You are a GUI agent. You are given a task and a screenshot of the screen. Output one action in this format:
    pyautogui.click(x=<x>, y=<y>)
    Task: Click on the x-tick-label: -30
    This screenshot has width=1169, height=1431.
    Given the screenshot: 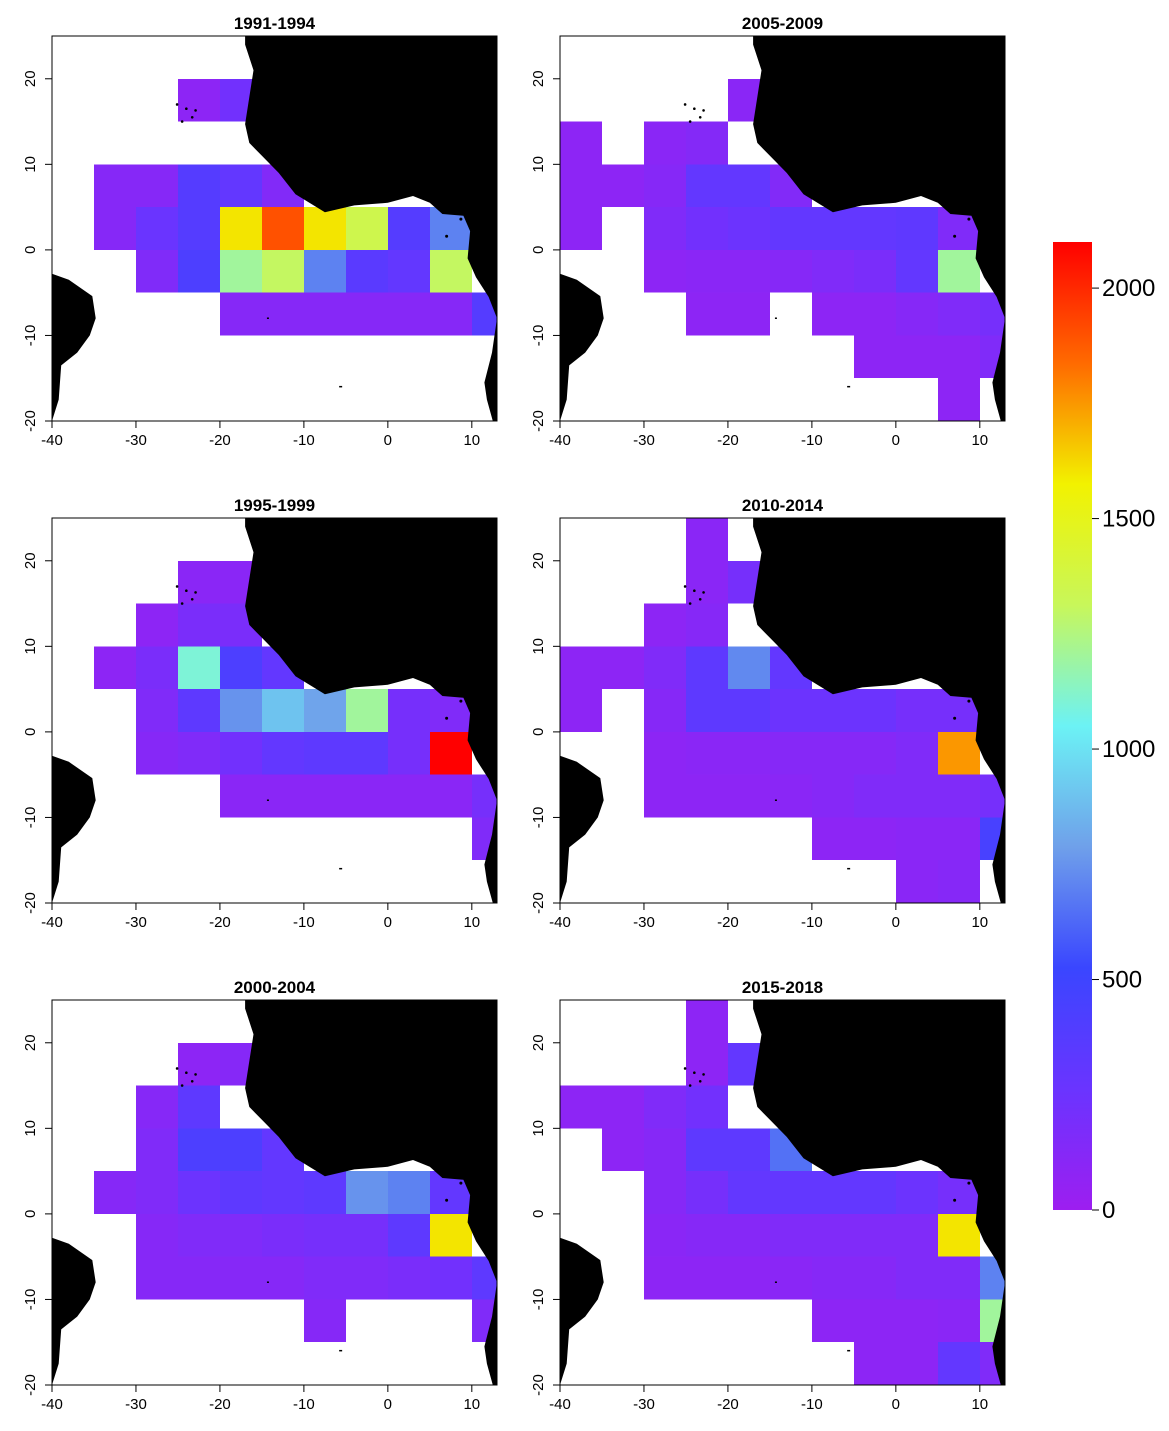 What is the action you would take?
    pyautogui.click(x=136, y=440)
    